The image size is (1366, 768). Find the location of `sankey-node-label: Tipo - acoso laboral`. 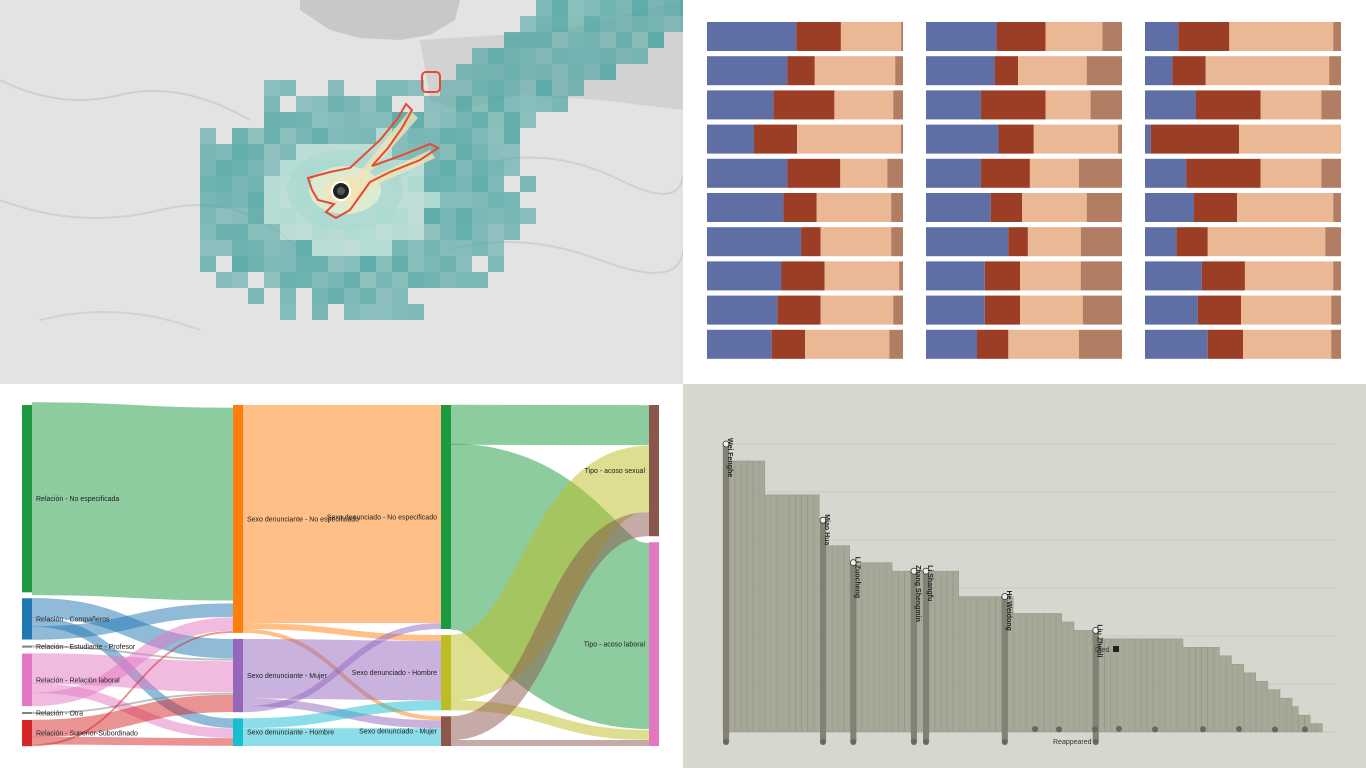

sankey-node-label: Tipo - acoso laboral is located at coordinates (615, 645).